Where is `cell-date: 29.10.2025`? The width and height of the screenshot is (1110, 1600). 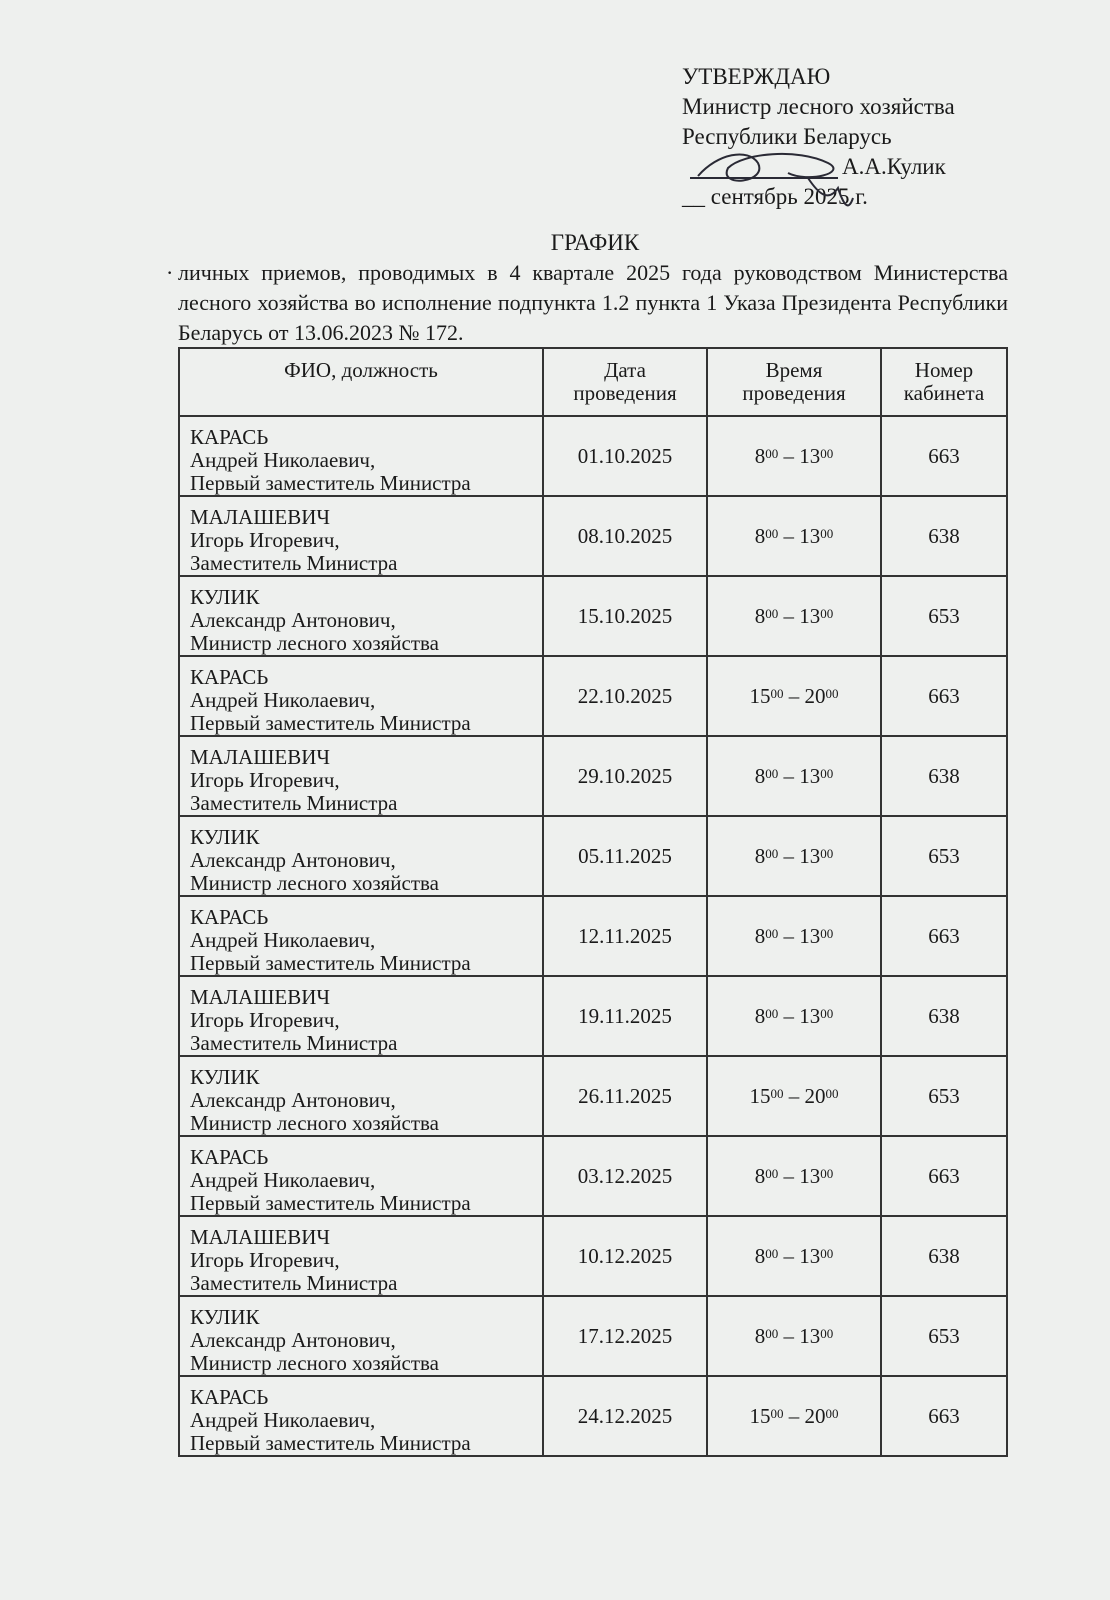 cell-date: 29.10.2025 is located at coordinates (625, 776).